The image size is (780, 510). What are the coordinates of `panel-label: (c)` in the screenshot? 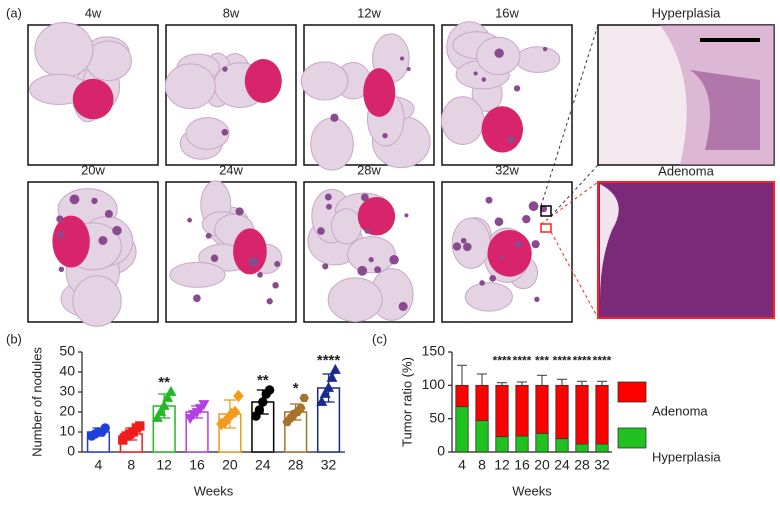 It's located at (379, 338).